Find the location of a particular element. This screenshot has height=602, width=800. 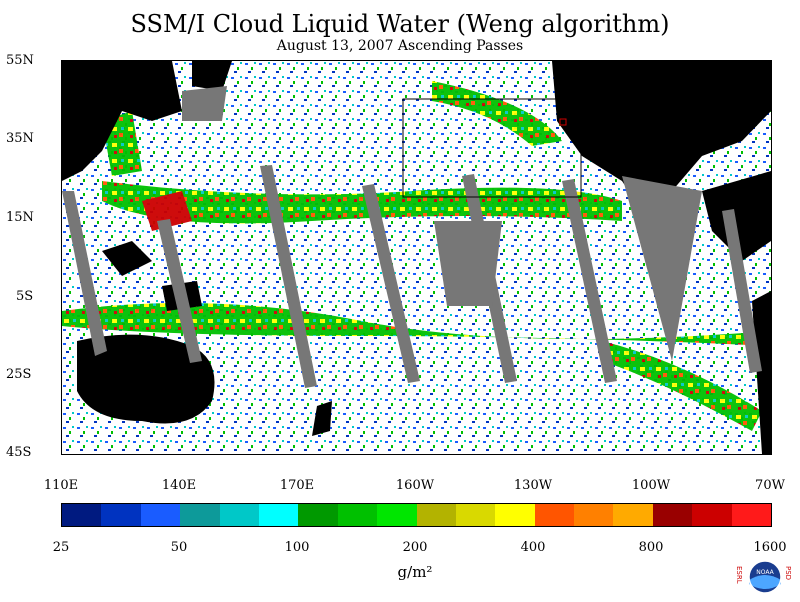

lon-label-100w: 100W is located at coordinates (651, 485).